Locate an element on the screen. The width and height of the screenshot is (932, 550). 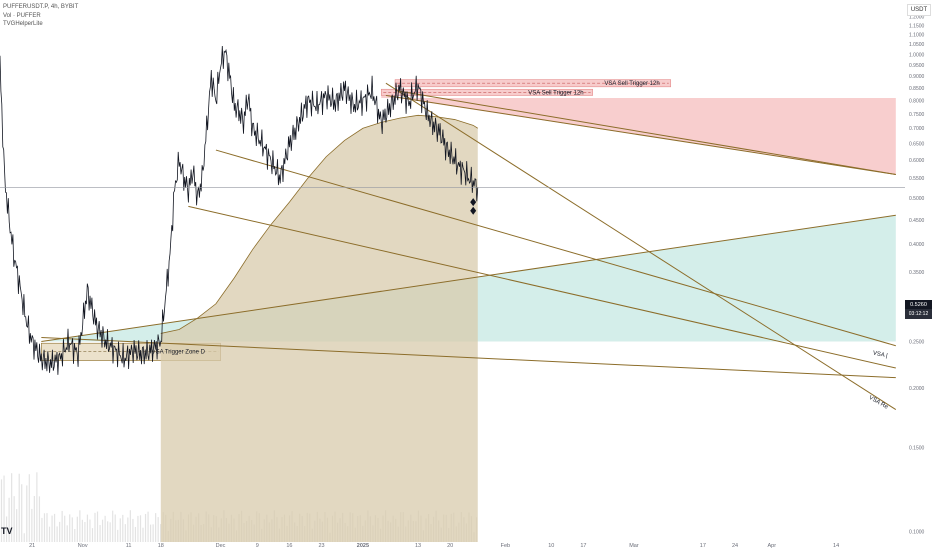
x-tick-label: Mar is located at coordinates (634, 546).